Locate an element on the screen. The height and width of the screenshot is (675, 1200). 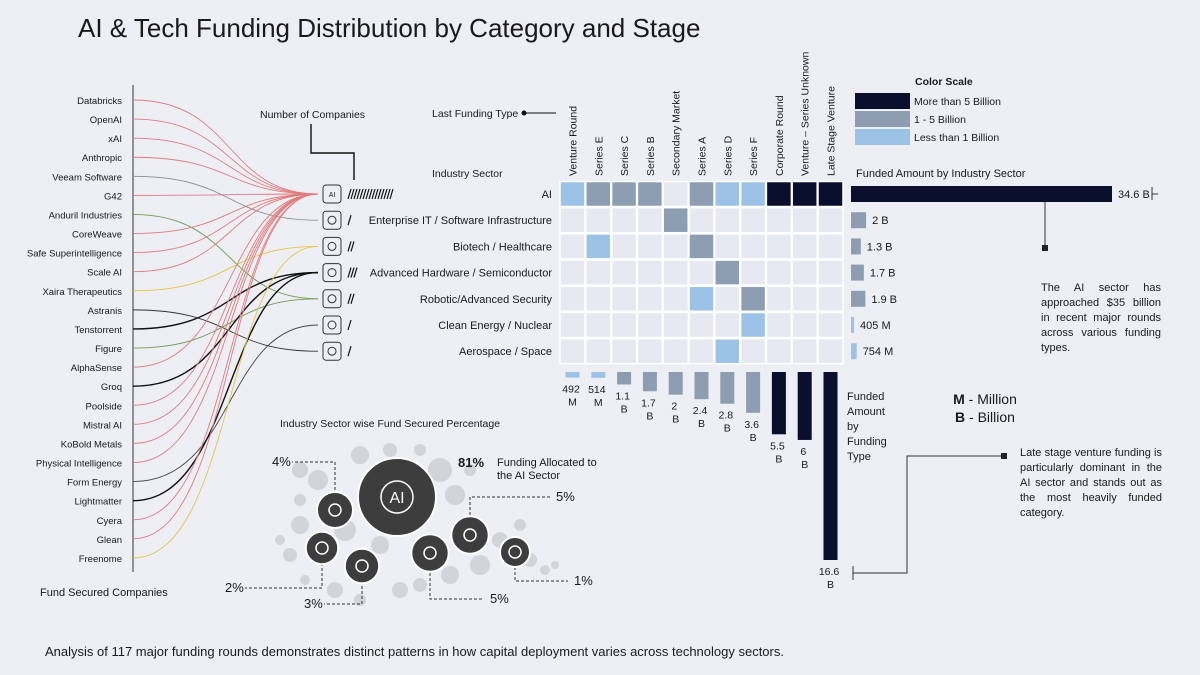
last-funding-type-label: Last Funding Type is located at coordinates (475, 114).